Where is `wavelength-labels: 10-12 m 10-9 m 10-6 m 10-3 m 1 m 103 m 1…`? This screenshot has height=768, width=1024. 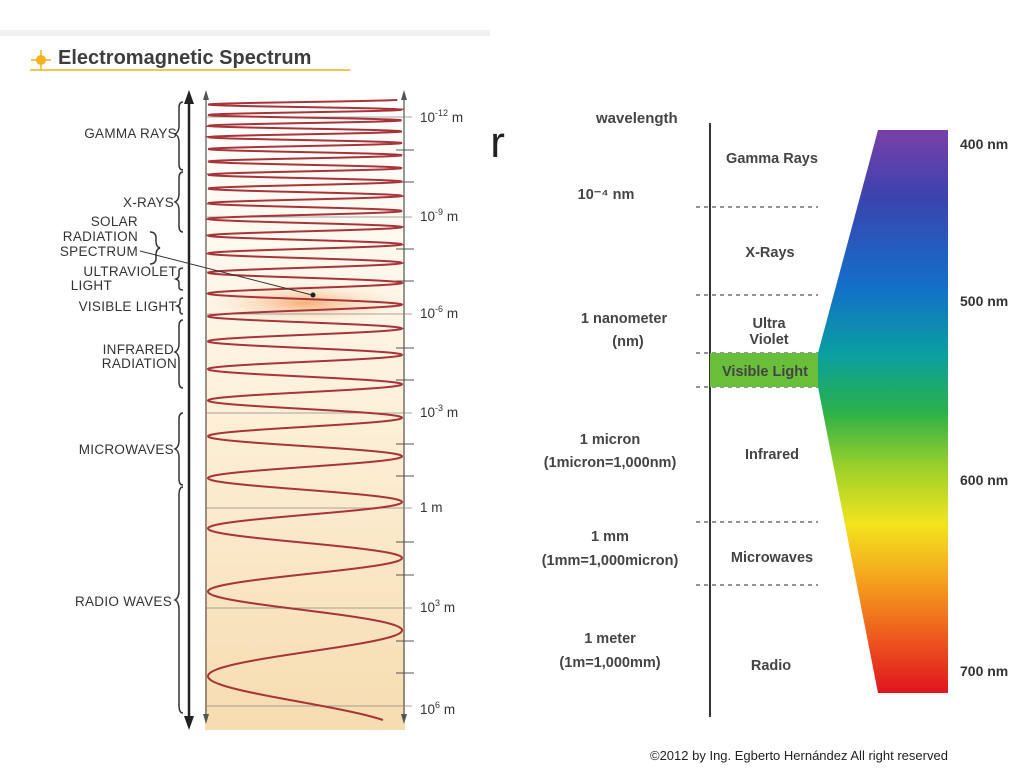 wavelength-labels: 10-12 m 10-9 m 10-6 m 10-3 m 1 m 103 m 1… is located at coordinates (441, 412).